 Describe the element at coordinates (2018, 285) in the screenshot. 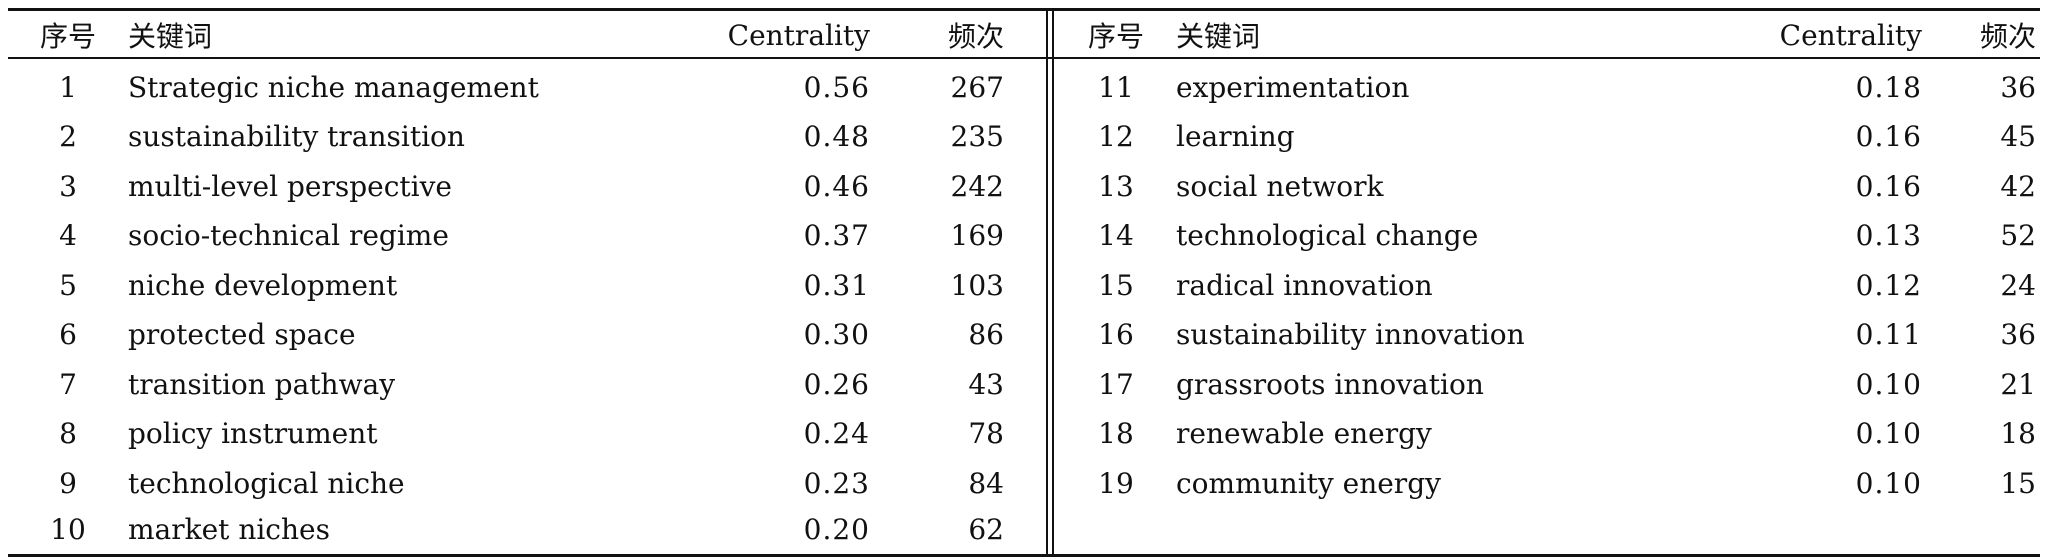

I see `row-frequency: 24` at that location.